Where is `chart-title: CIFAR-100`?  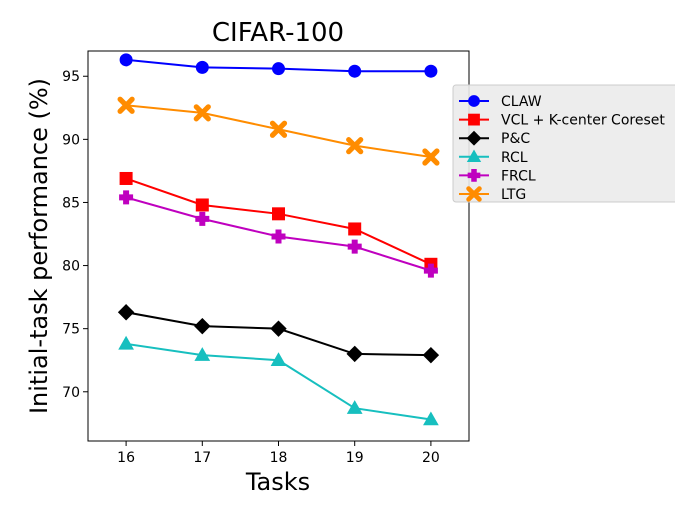
chart-title: CIFAR-100 is located at coordinates (278, 33).